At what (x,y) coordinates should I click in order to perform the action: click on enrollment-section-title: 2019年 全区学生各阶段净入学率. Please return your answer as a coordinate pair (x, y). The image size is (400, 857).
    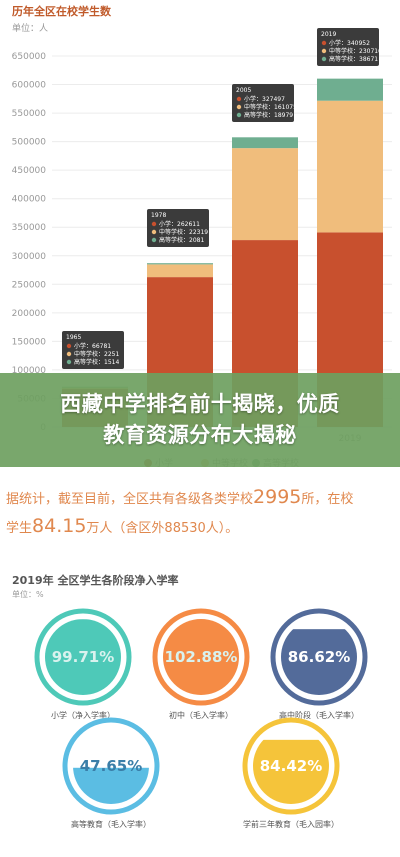
    Looking at the image, I should click on (95, 580).